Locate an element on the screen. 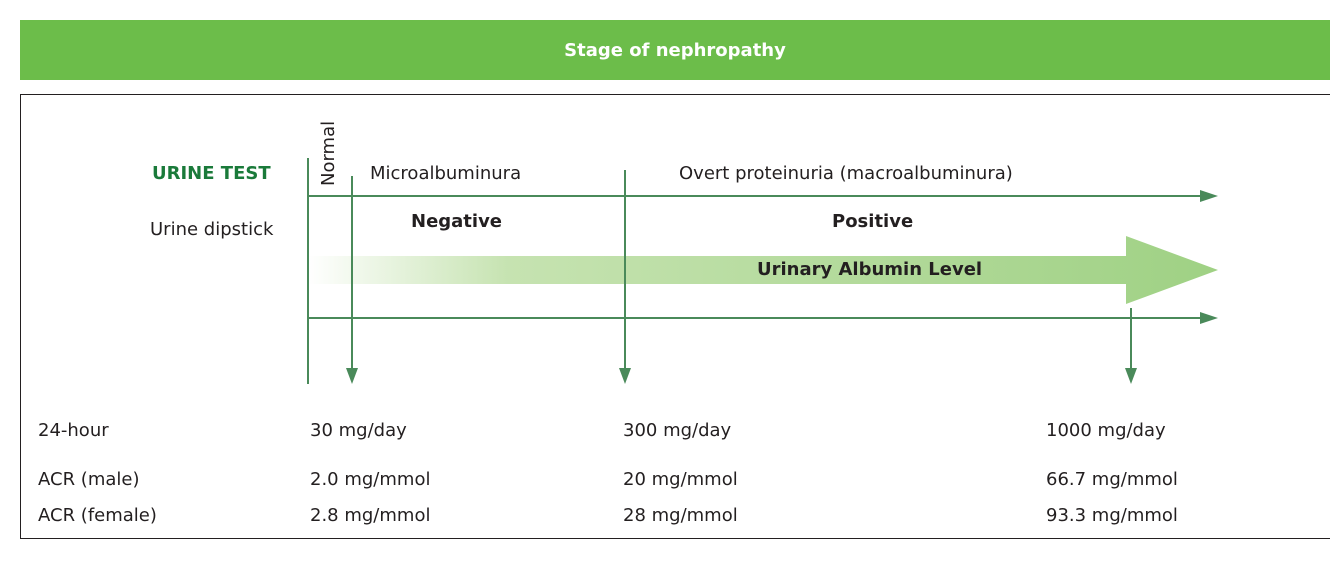 The width and height of the screenshot is (1330, 573). value-acr-male-1: 2.0 mg/mmol is located at coordinates (370, 479).